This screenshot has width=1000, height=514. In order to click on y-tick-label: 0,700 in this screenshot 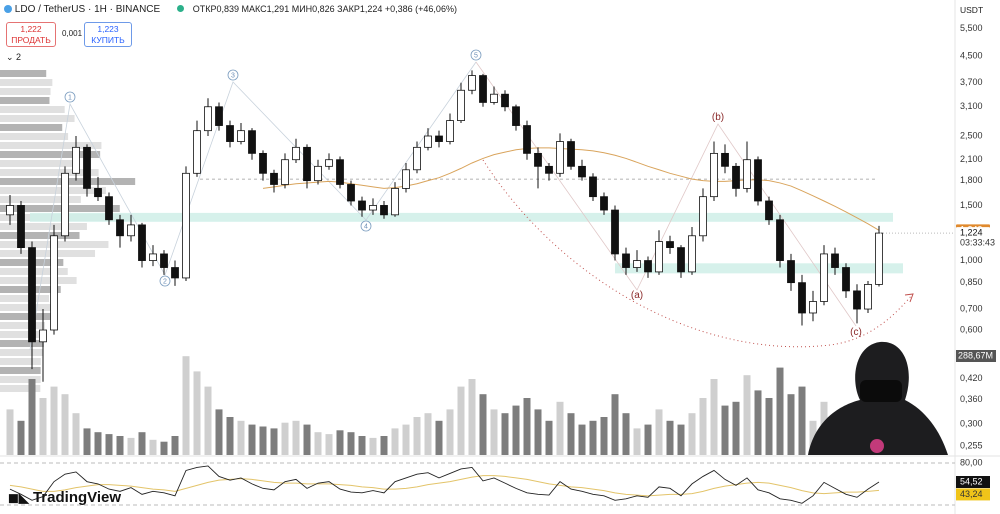, I will do `click(971, 308)`.